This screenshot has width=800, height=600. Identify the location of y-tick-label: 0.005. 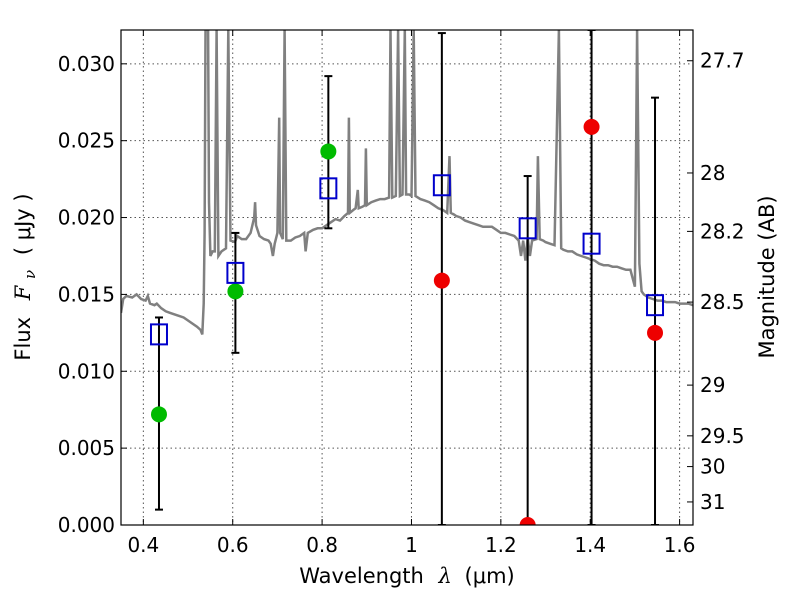
(86, 448).